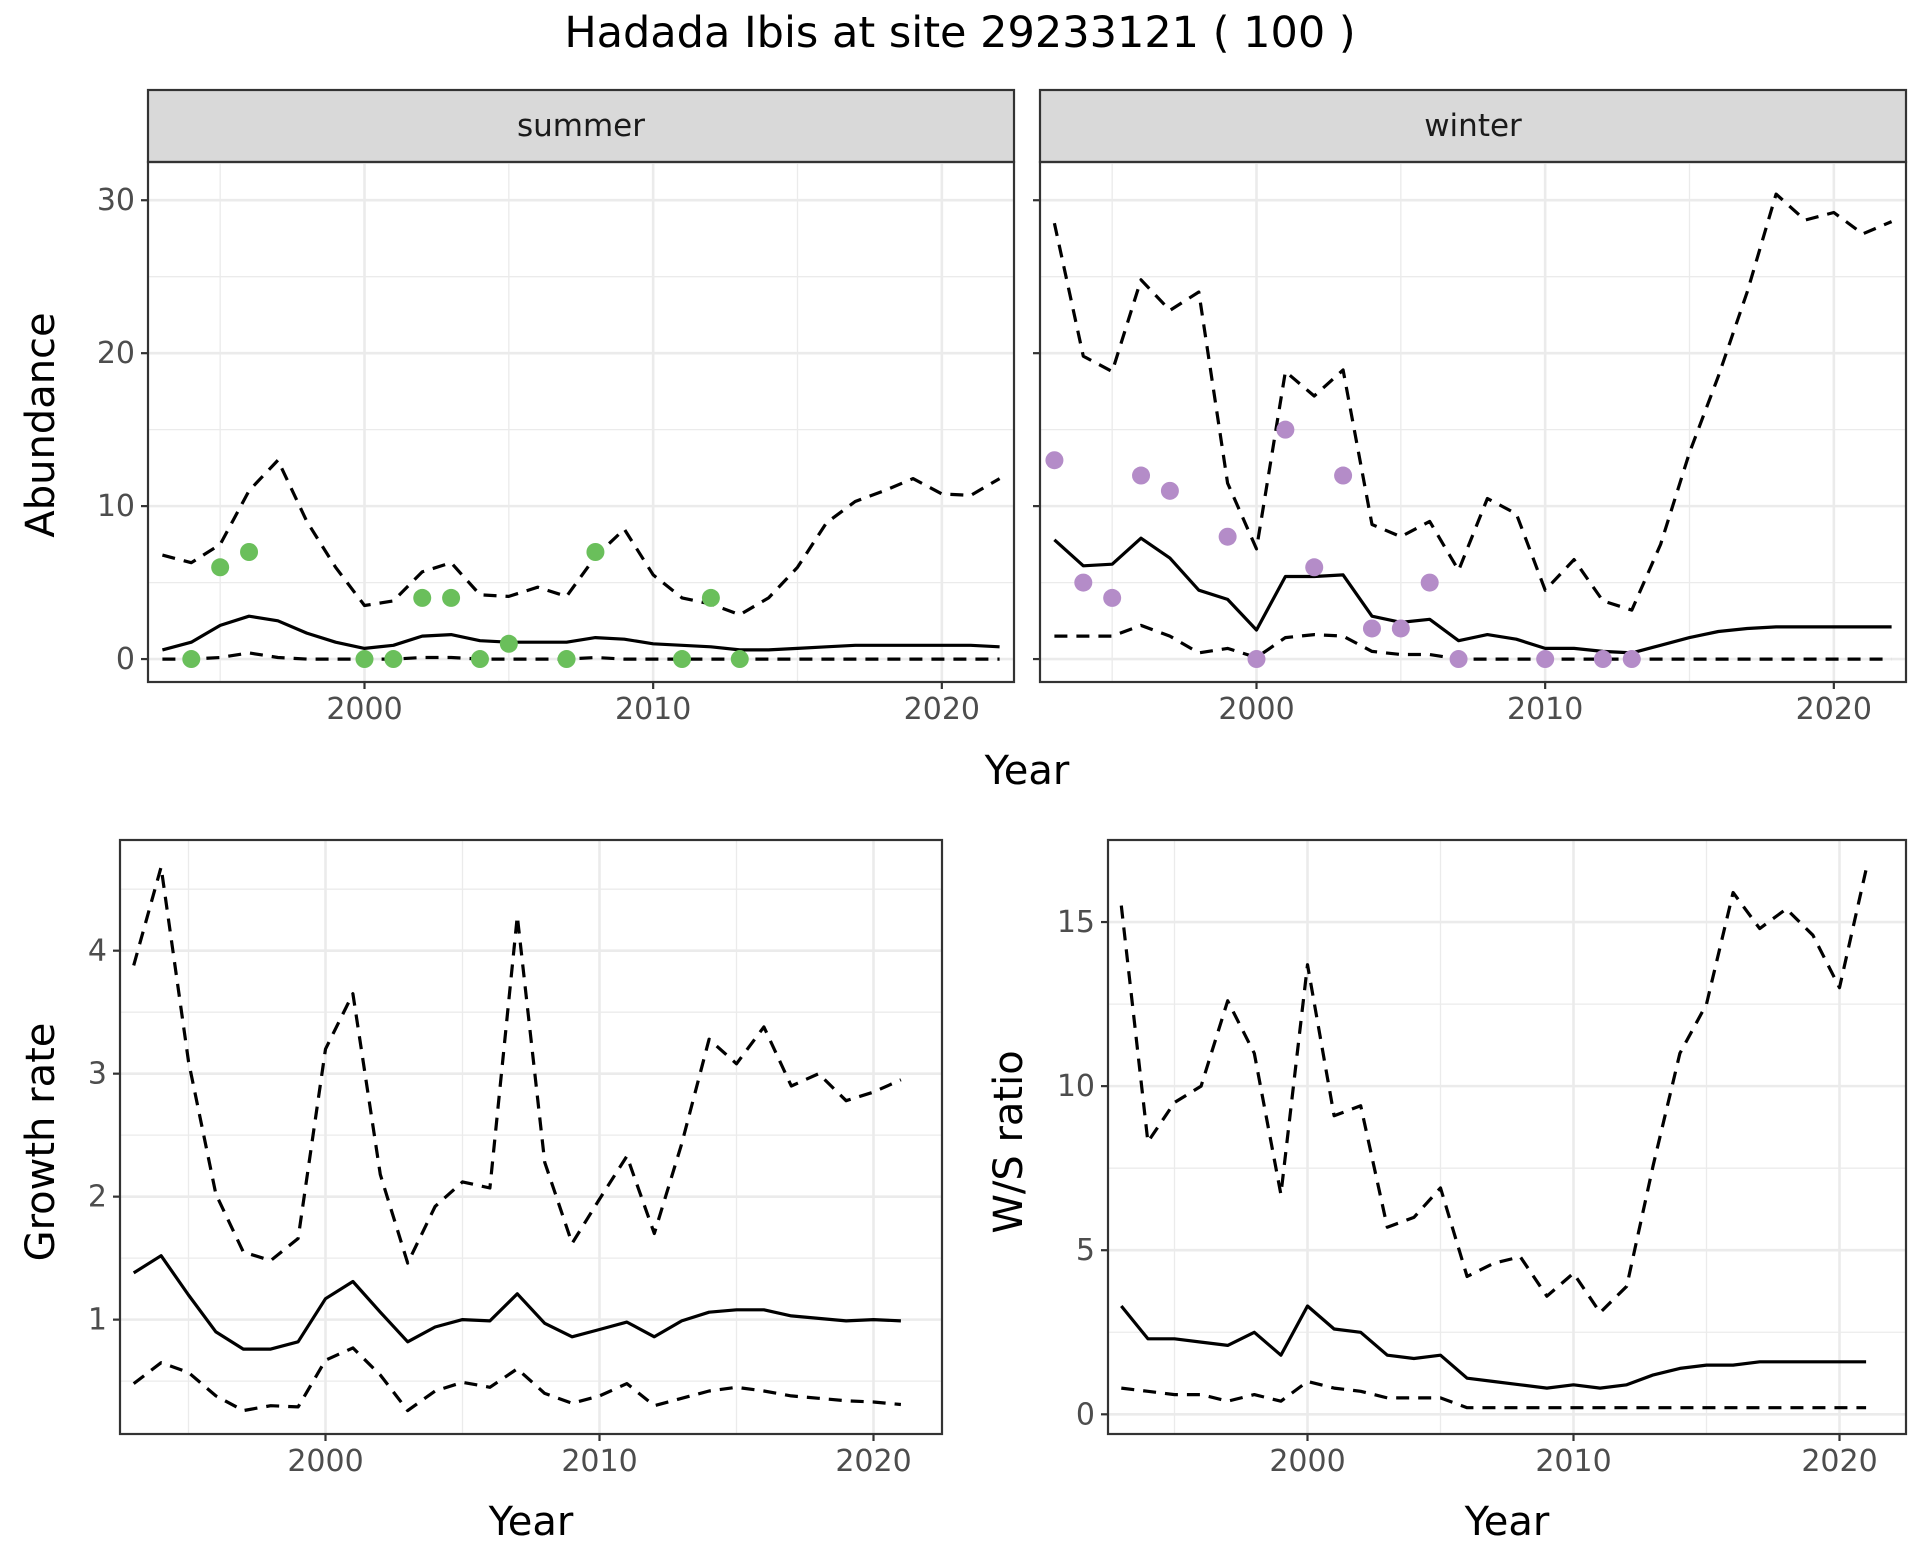 The width and height of the screenshot is (1920, 1560). What do you see at coordinates (41, 424) in the screenshot?
I see `y-axis-title-abundance: Abundance` at bounding box center [41, 424].